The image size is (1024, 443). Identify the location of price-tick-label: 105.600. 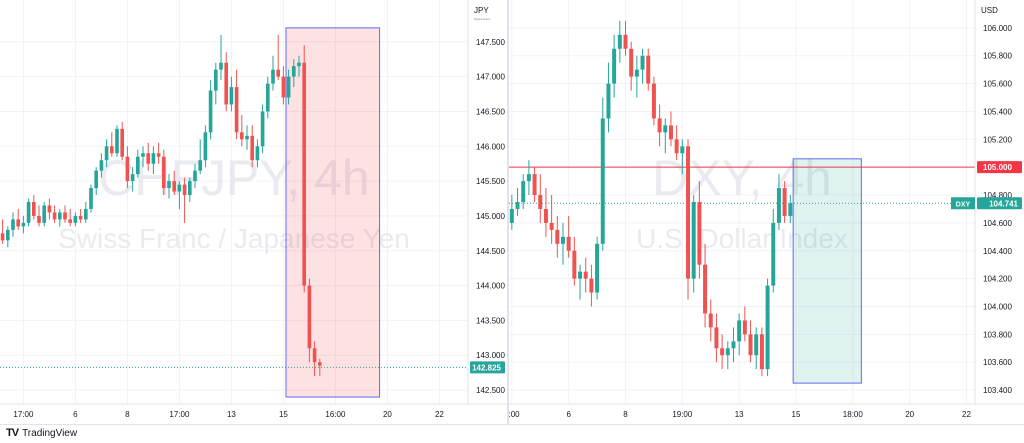
(997, 84).